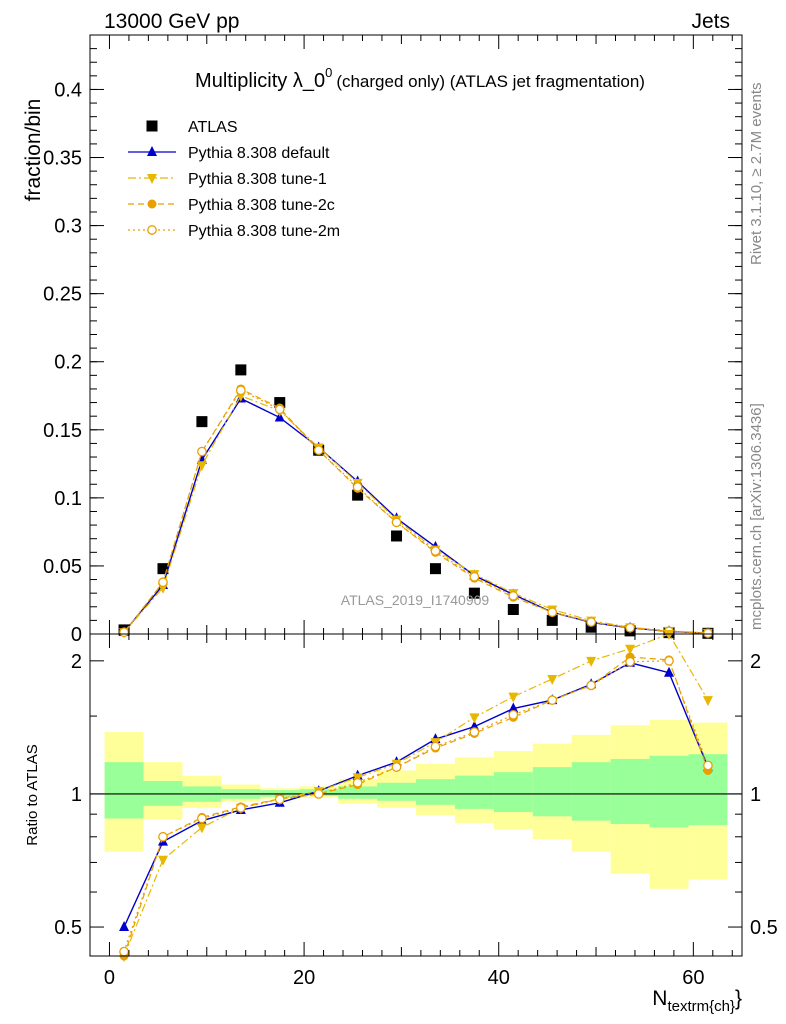  I want to click on y-tick-label-right: 1, so click(755, 795).